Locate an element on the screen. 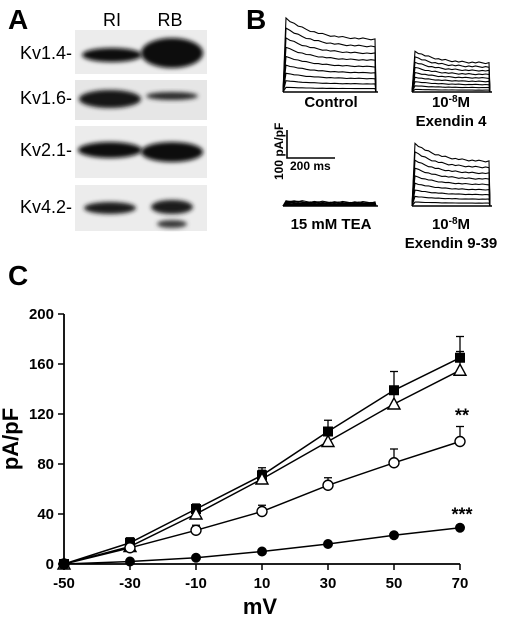 The image size is (520, 619). y-tick-label: 160 is located at coordinates (41, 364).